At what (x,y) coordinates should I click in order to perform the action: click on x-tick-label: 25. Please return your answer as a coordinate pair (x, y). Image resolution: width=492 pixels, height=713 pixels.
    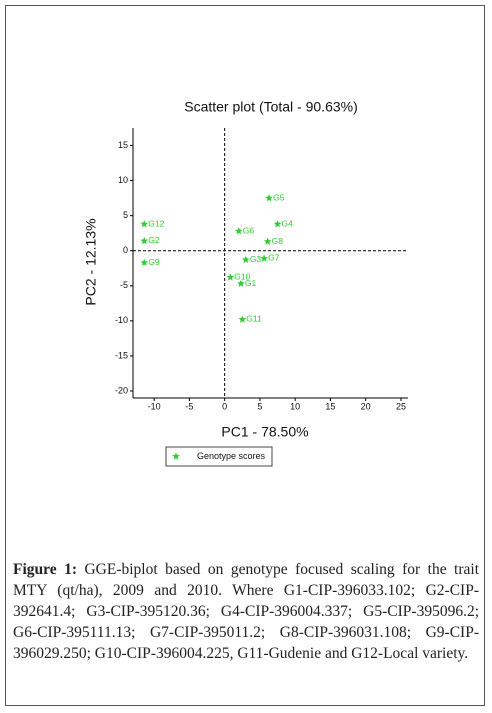
    Looking at the image, I should click on (401, 406).